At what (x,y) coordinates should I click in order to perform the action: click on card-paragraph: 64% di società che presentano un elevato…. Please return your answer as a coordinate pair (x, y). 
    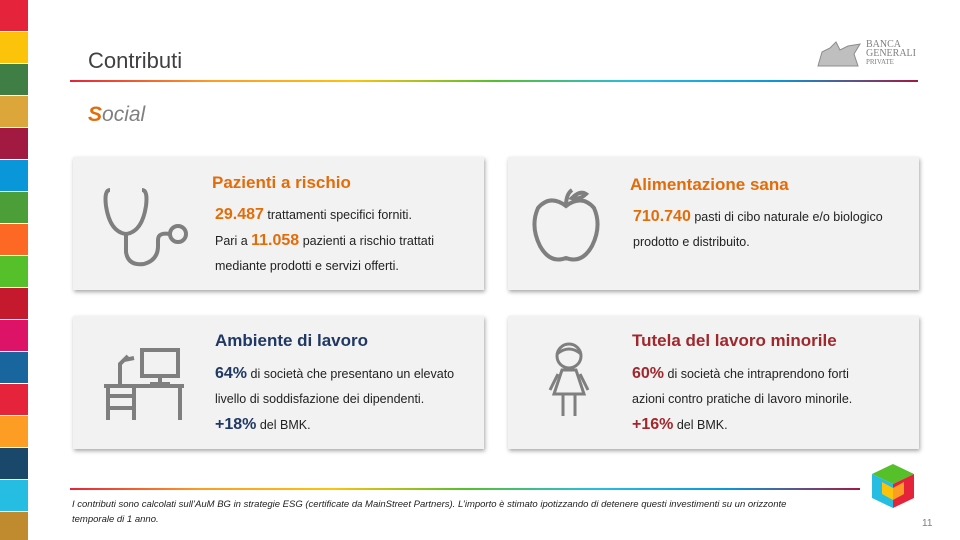
    Looking at the image, I should click on (340, 399).